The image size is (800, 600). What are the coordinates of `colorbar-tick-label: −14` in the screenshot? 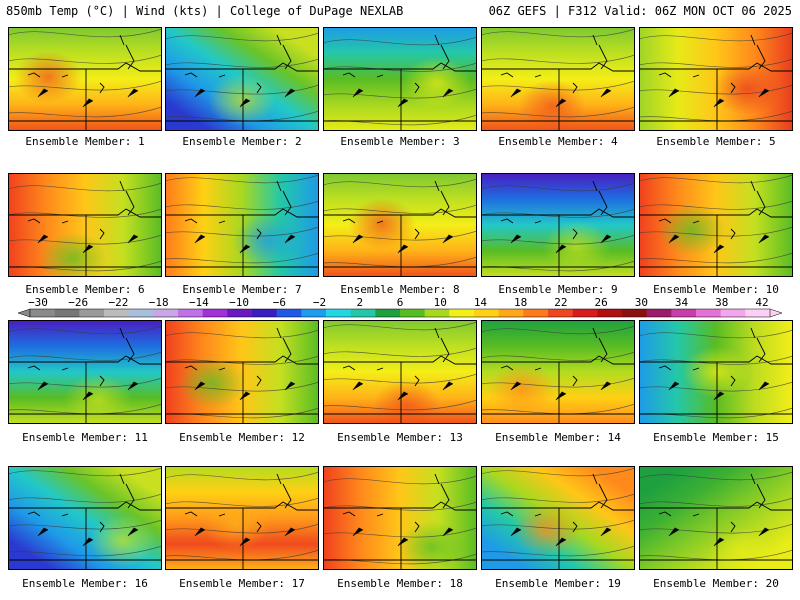 It's located at (199, 302).